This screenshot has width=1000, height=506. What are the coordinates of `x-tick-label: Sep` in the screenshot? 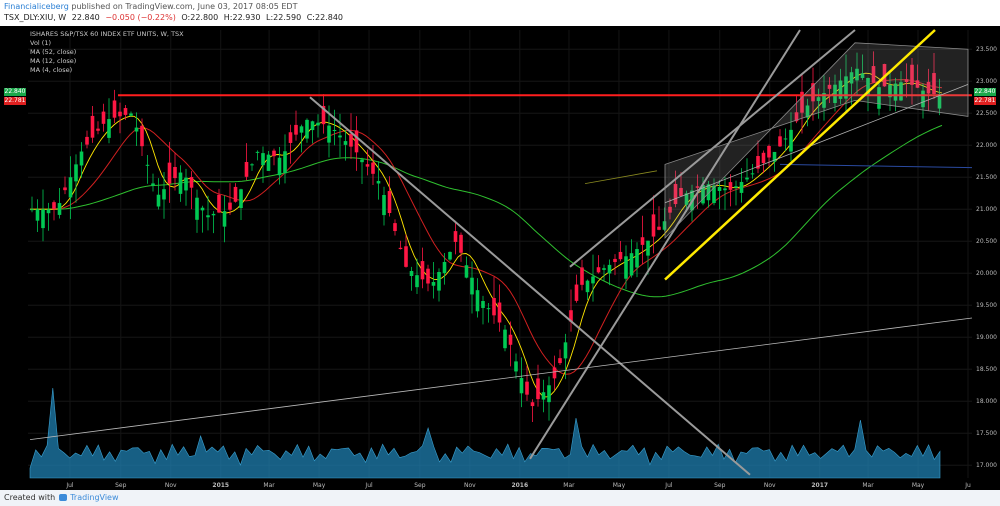 It's located at (720, 485).